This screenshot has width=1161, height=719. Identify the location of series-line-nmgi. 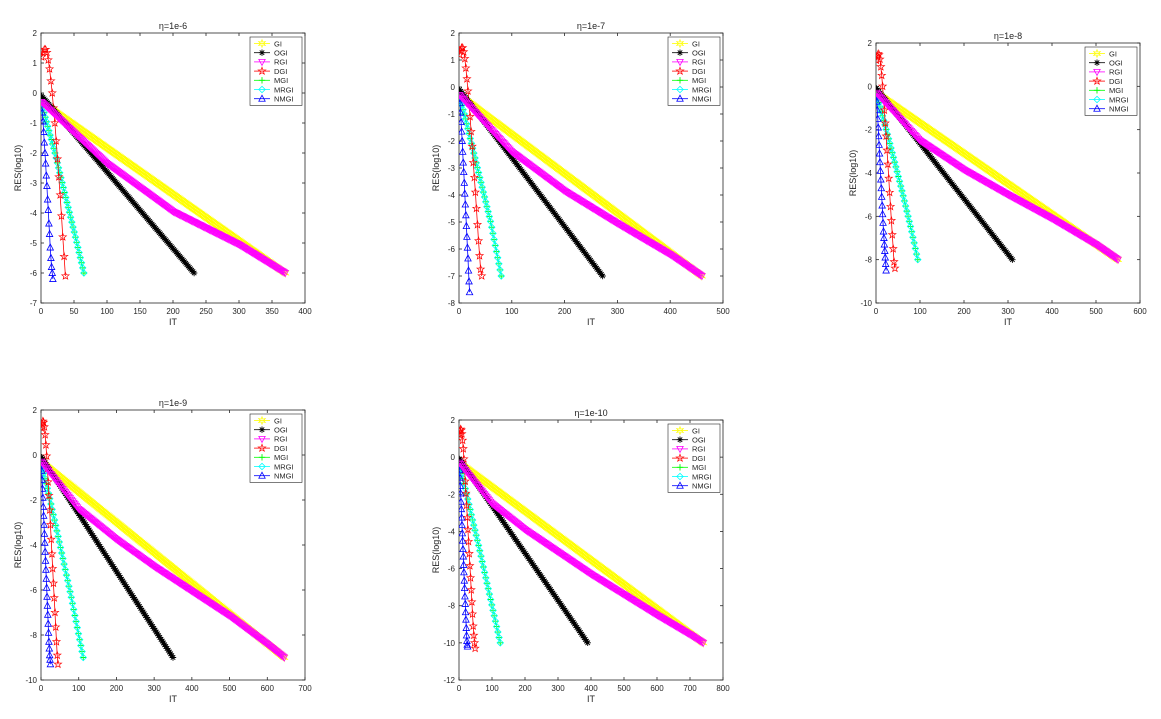
(463, 554).